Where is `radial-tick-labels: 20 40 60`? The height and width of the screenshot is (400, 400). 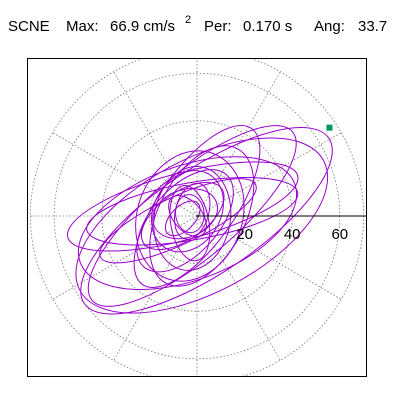 radial-tick-labels: 20 40 60 is located at coordinates (292, 234).